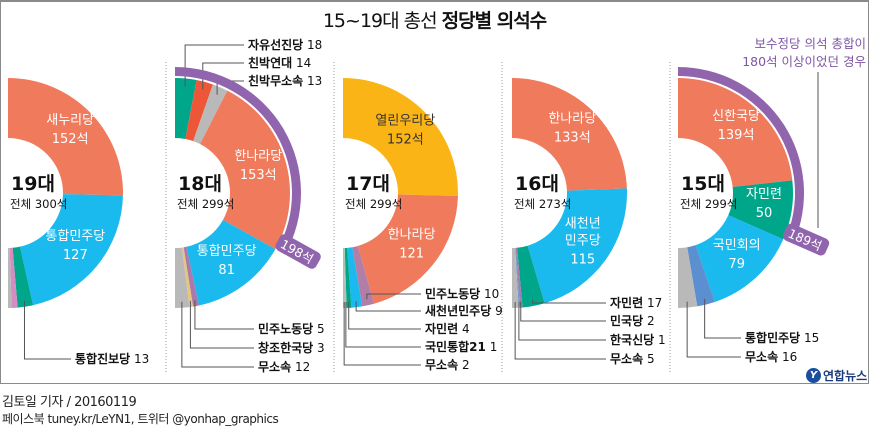  What do you see at coordinates (572, 137) in the screenshot?
I see `segment-value: 133석` at bounding box center [572, 137].